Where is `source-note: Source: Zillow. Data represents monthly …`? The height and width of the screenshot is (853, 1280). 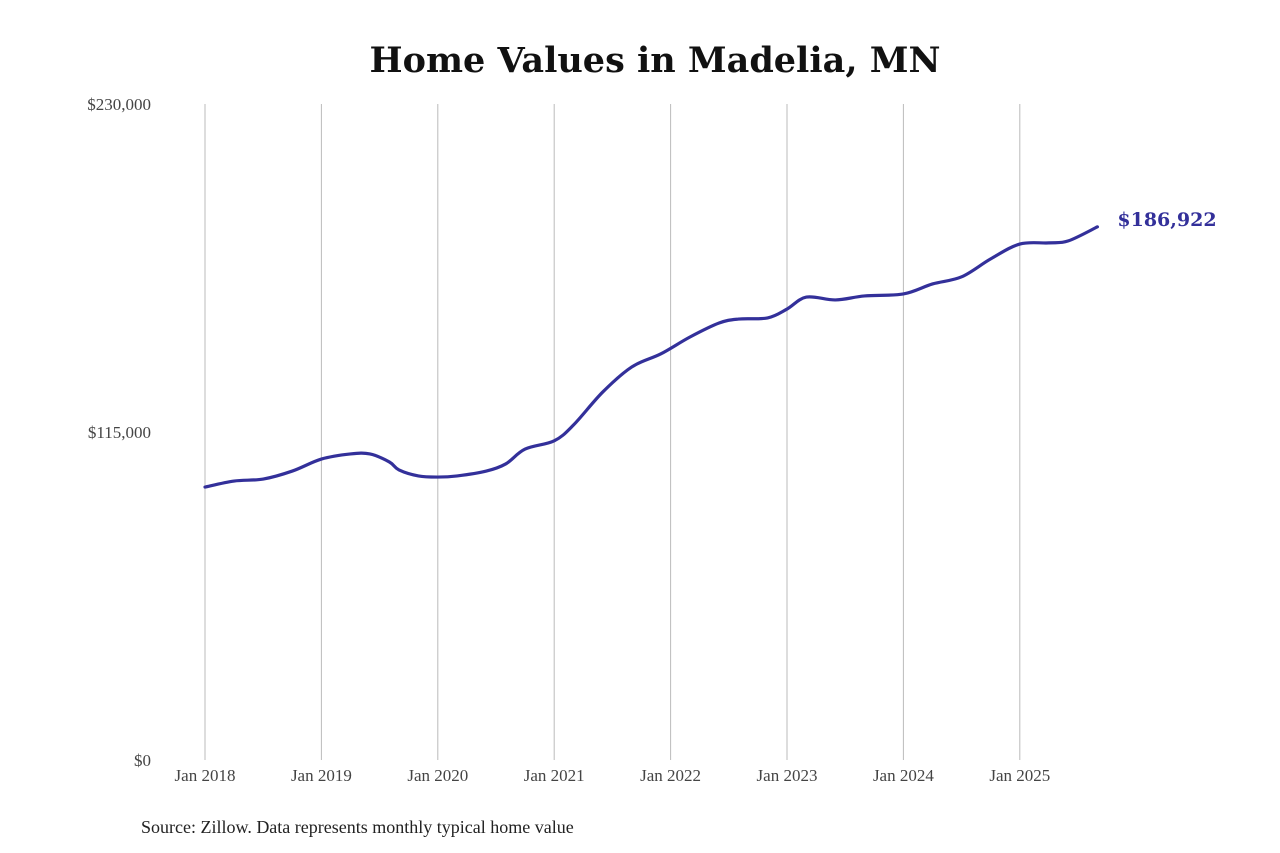 source-note: Source: Zillow. Data represents monthly … is located at coordinates (357, 827).